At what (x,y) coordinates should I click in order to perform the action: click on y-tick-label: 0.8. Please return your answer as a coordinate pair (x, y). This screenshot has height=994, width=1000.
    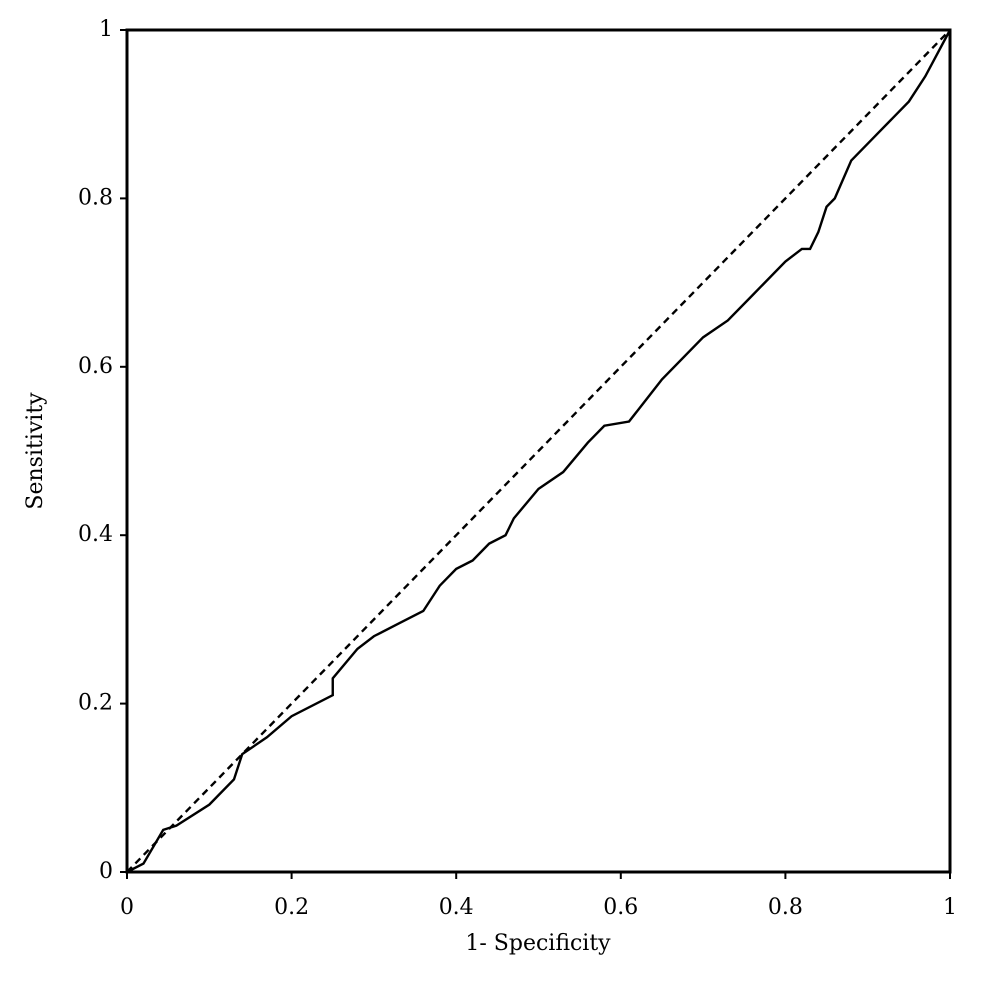
    Looking at the image, I should click on (95, 197).